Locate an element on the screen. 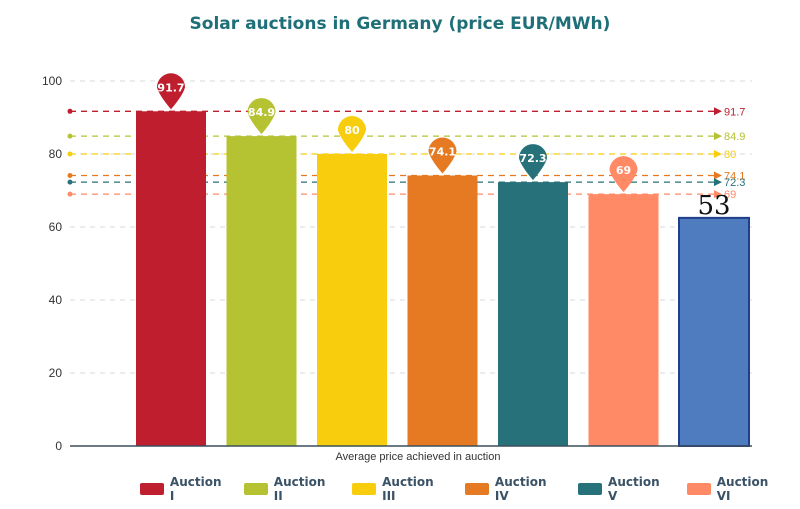  legend-label: Auction V is located at coordinates (634, 489).